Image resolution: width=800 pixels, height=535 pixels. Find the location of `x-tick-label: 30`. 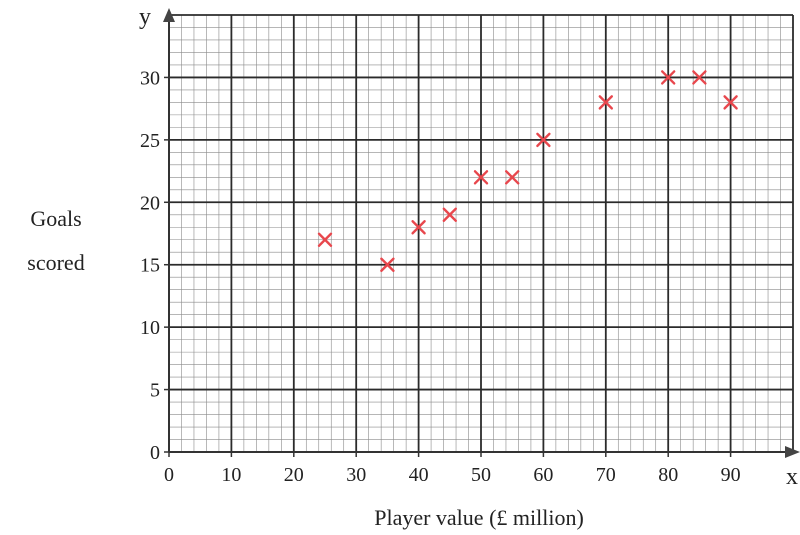

x-tick-label: 30 is located at coordinates (356, 475).